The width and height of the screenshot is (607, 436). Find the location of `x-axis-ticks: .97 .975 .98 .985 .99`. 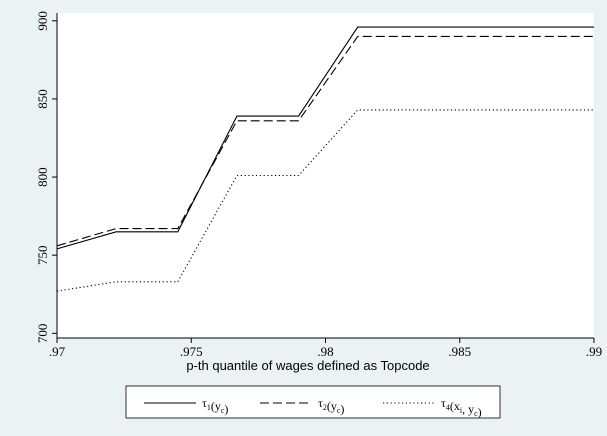

x-axis-ticks: .97 .975 .98 .985 .99 is located at coordinates (325, 348).